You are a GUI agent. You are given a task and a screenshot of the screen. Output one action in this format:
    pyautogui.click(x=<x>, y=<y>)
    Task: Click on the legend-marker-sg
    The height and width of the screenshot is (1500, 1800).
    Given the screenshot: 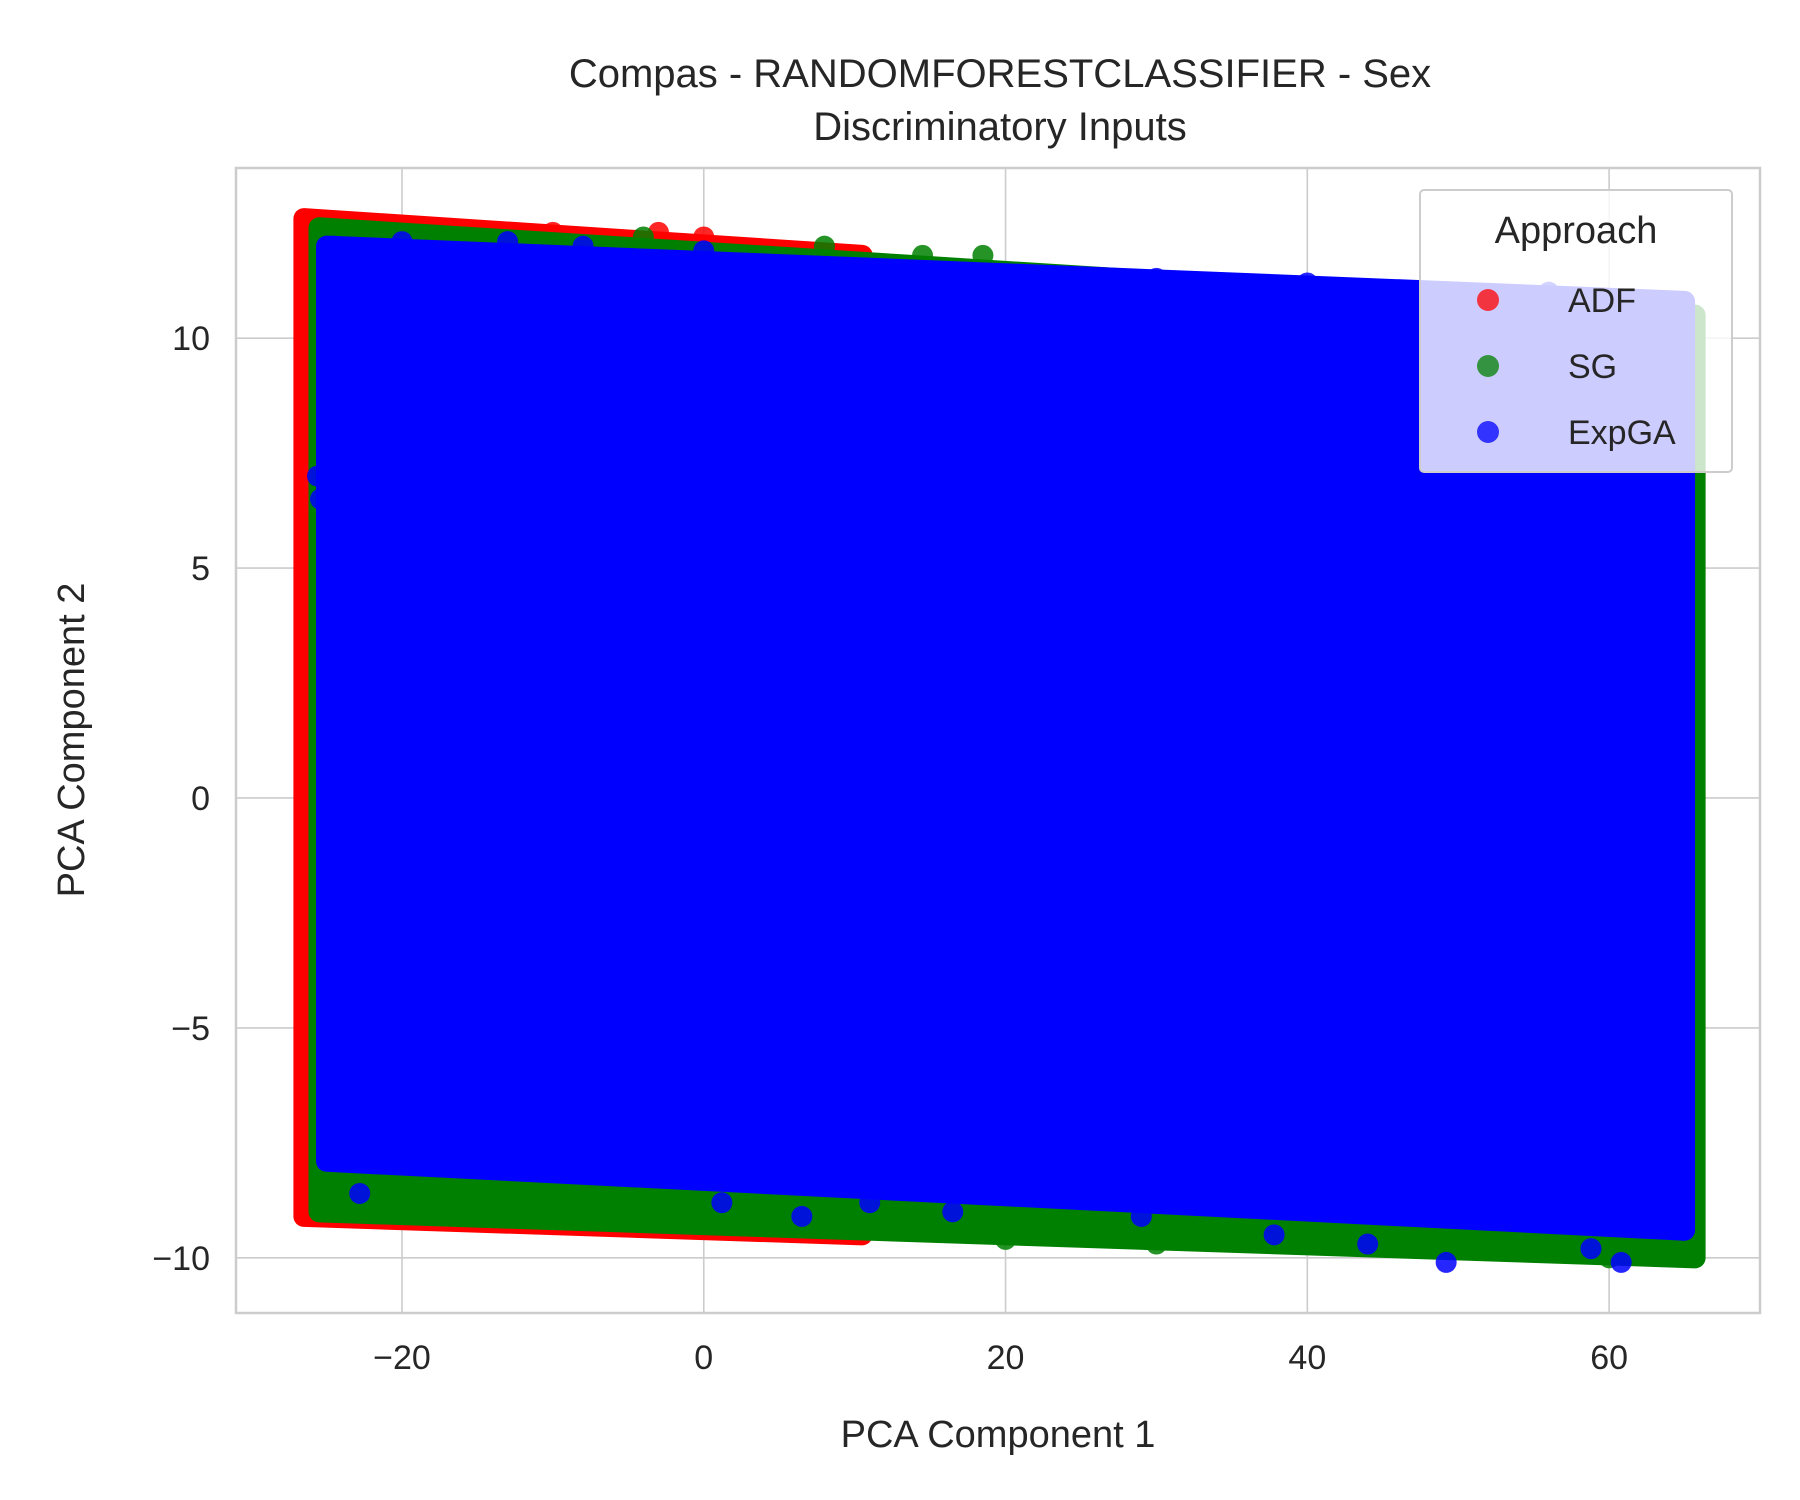 What is the action you would take?
    pyautogui.click(x=1488, y=366)
    